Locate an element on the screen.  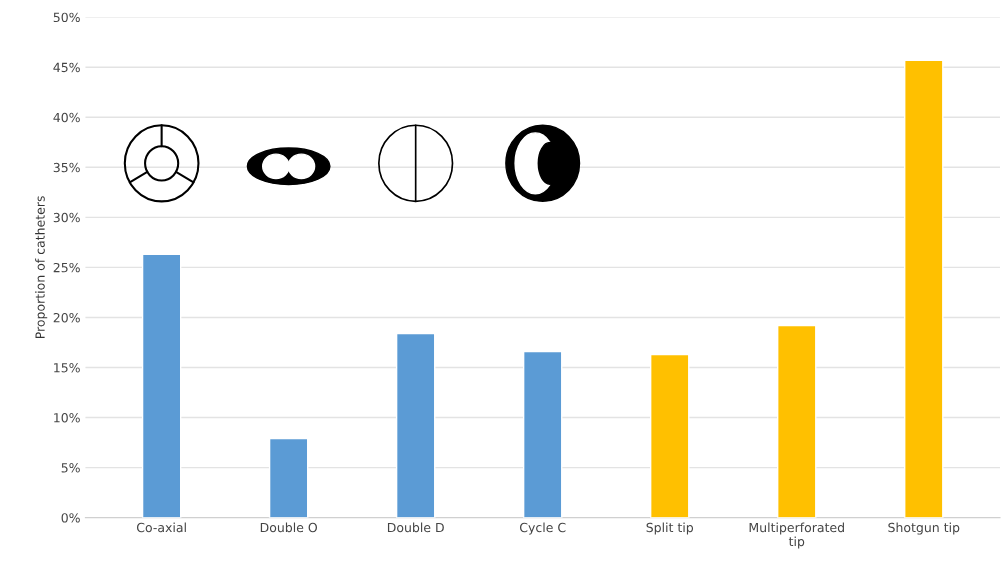
y-tick-label: 20% is located at coordinates (66, 317).